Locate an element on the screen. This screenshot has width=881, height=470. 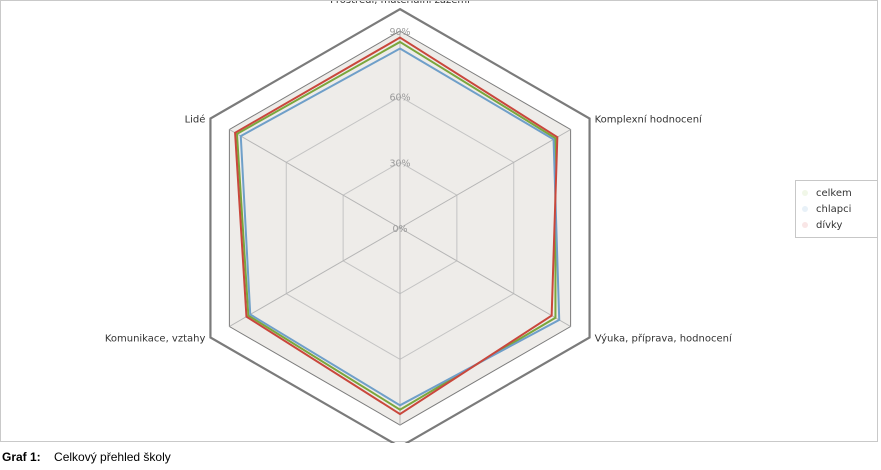
radar-ticks: 0% 30% 60% 90% is located at coordinates (399, 131).